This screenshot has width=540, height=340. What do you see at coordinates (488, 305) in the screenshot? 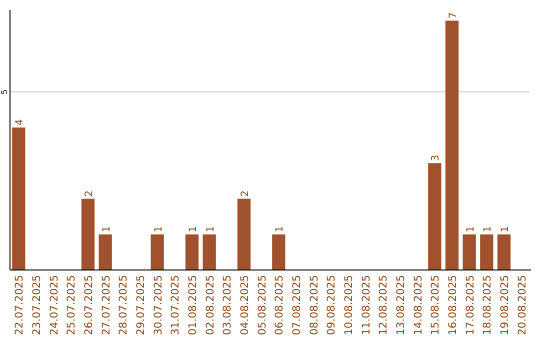
I see `x-tick-label: 18.08.2025` at bounding box center [488, 305].